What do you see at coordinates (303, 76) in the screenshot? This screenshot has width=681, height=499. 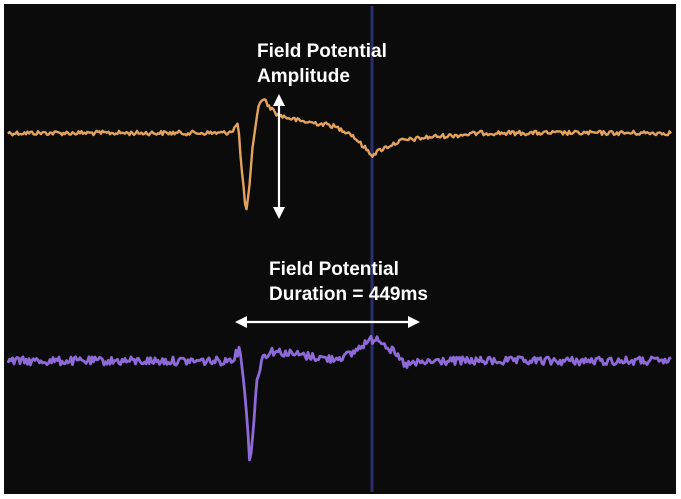 I see `amplitude-label-line-2: Amplitude` at bounding box center [303, 76].